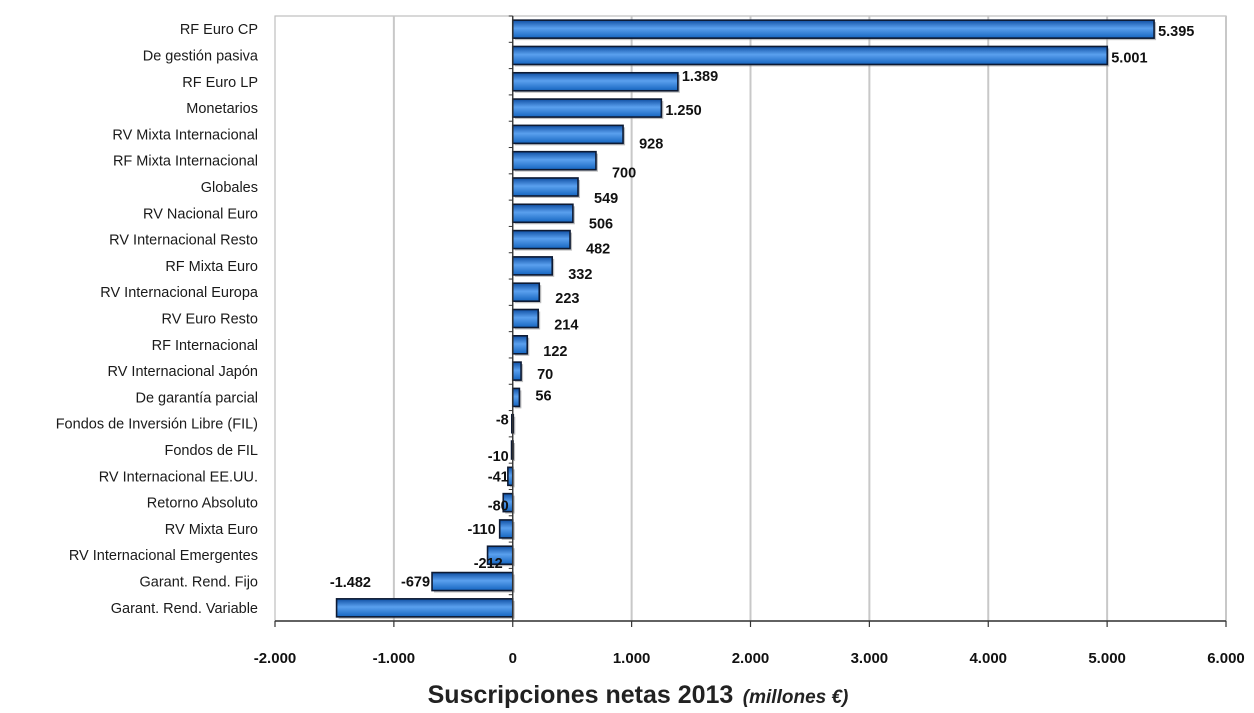 This screenshot has height=713, width=1254. Describe the element at coordinates (229, 188) in the screenshot. I see `category-label: Globales` at that location.